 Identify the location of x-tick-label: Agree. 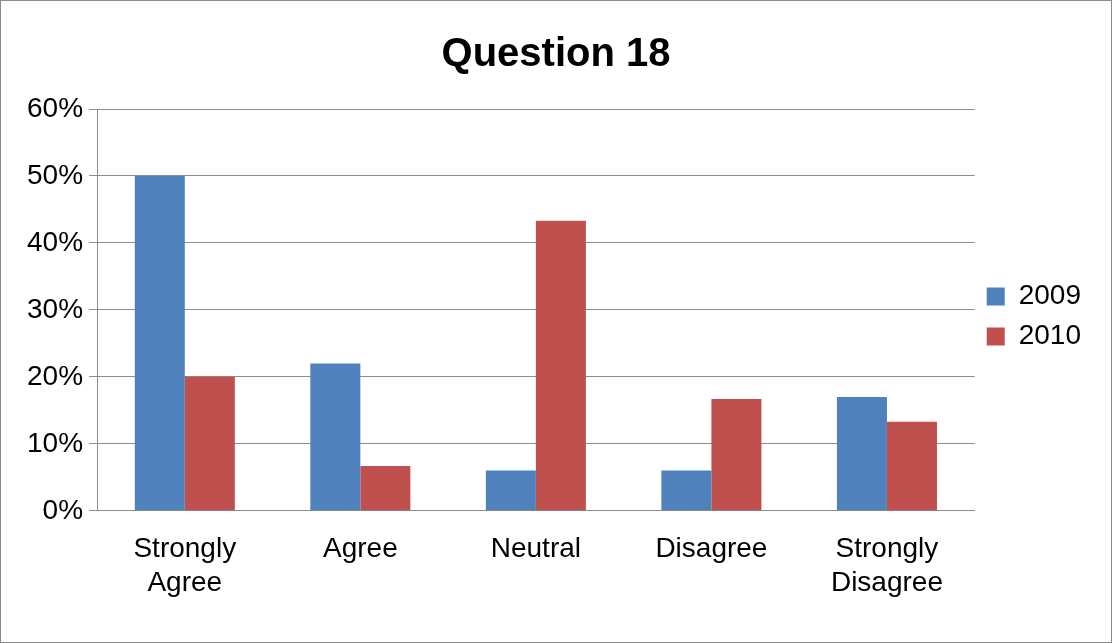
(360, 548).